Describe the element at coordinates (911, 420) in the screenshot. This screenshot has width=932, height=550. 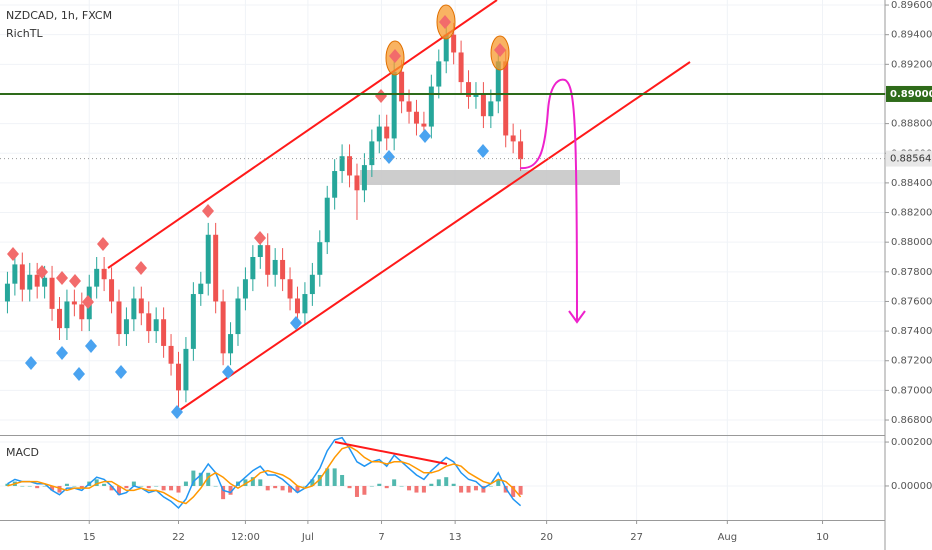
I see `y-tick-label: 0.86800` at that location.